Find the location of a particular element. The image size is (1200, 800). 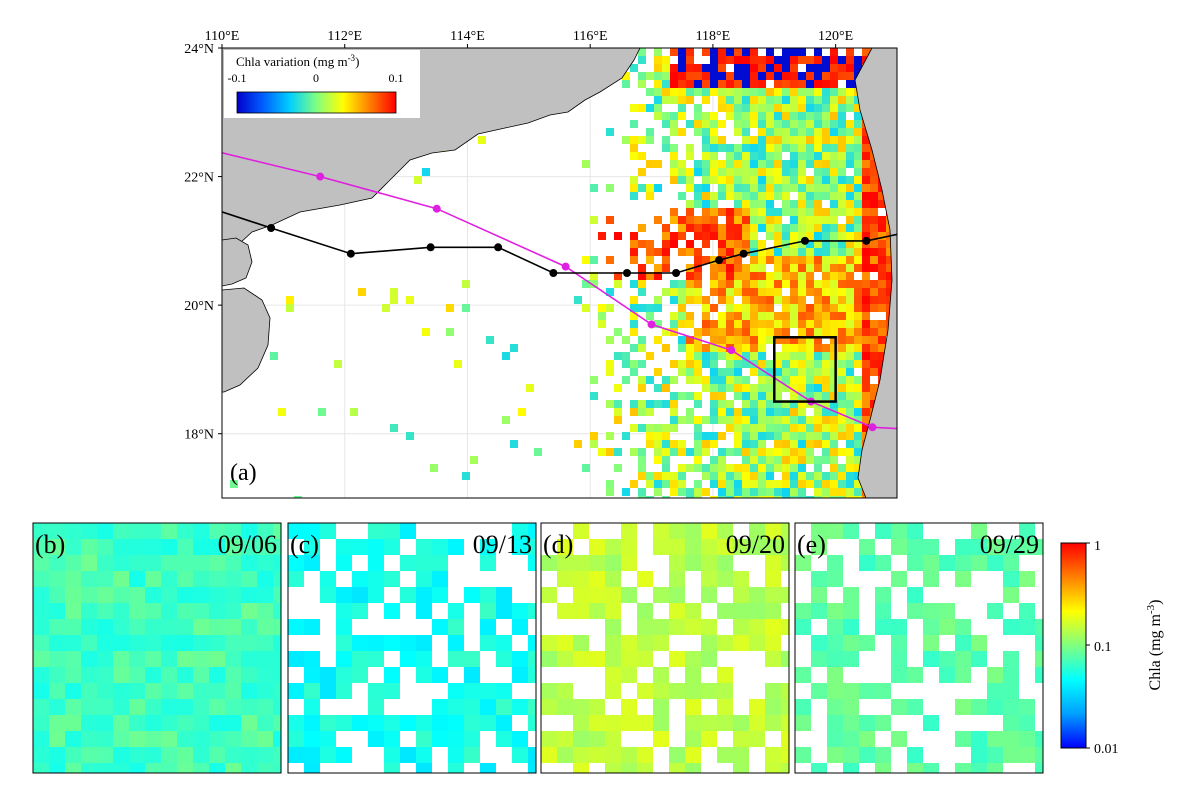

chla-colorbar-bar is located at coordinates (1073, 645).